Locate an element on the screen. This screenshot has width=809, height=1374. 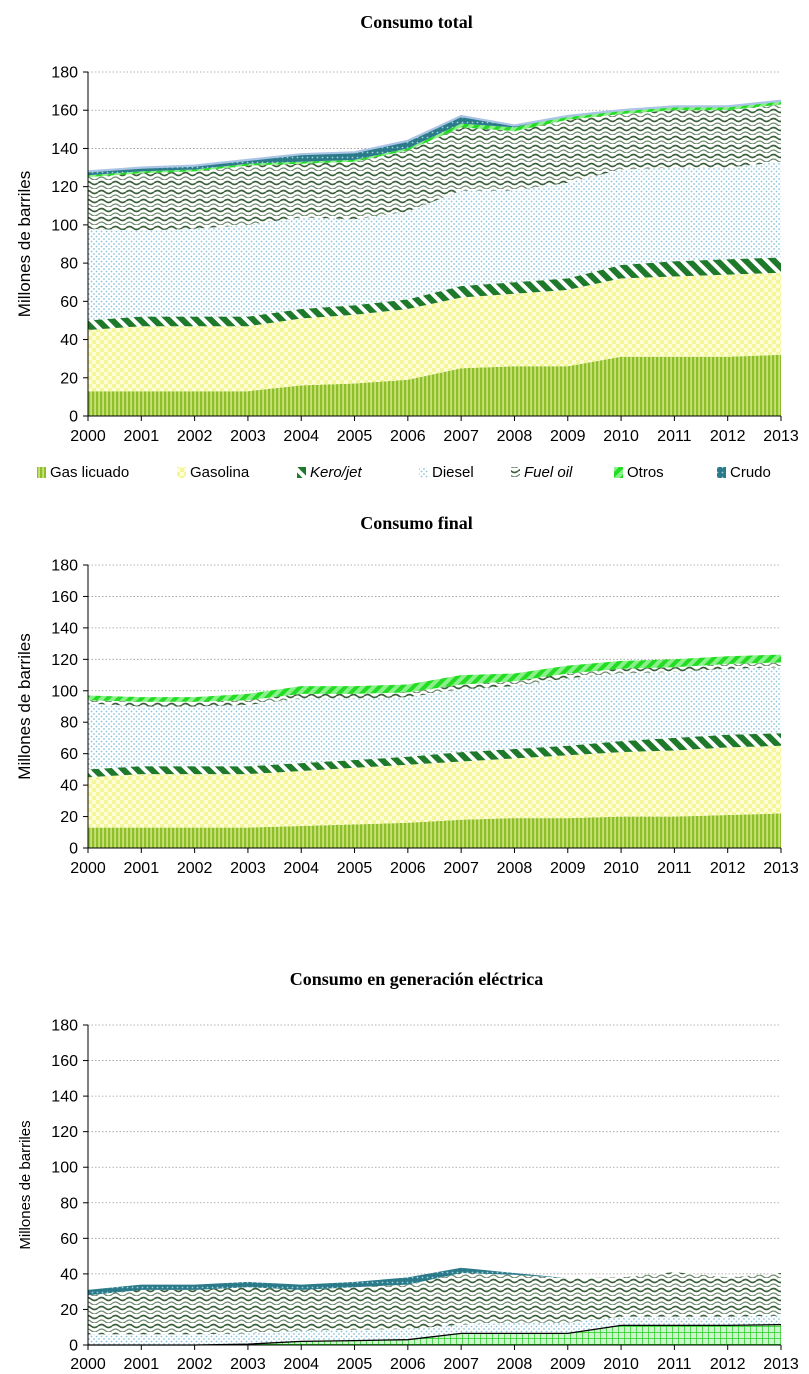
legend-label: Crudo is located at coordinates (750, 472).